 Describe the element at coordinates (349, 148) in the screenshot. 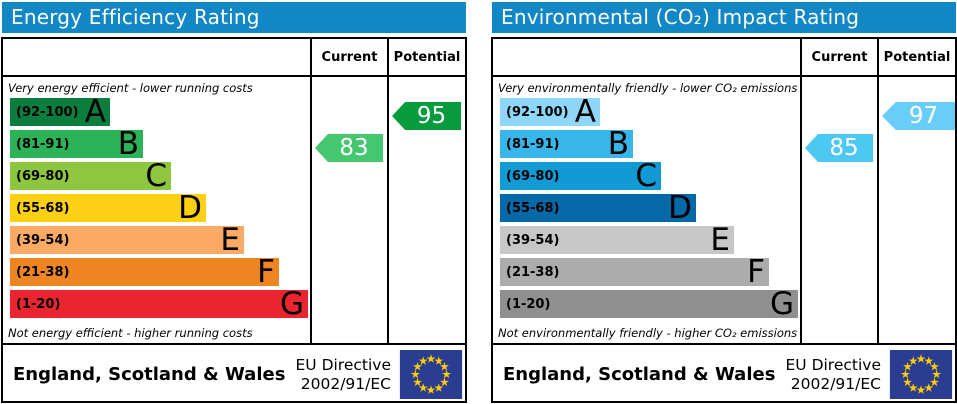

I see `current-rating-arrow: 83` at that location.